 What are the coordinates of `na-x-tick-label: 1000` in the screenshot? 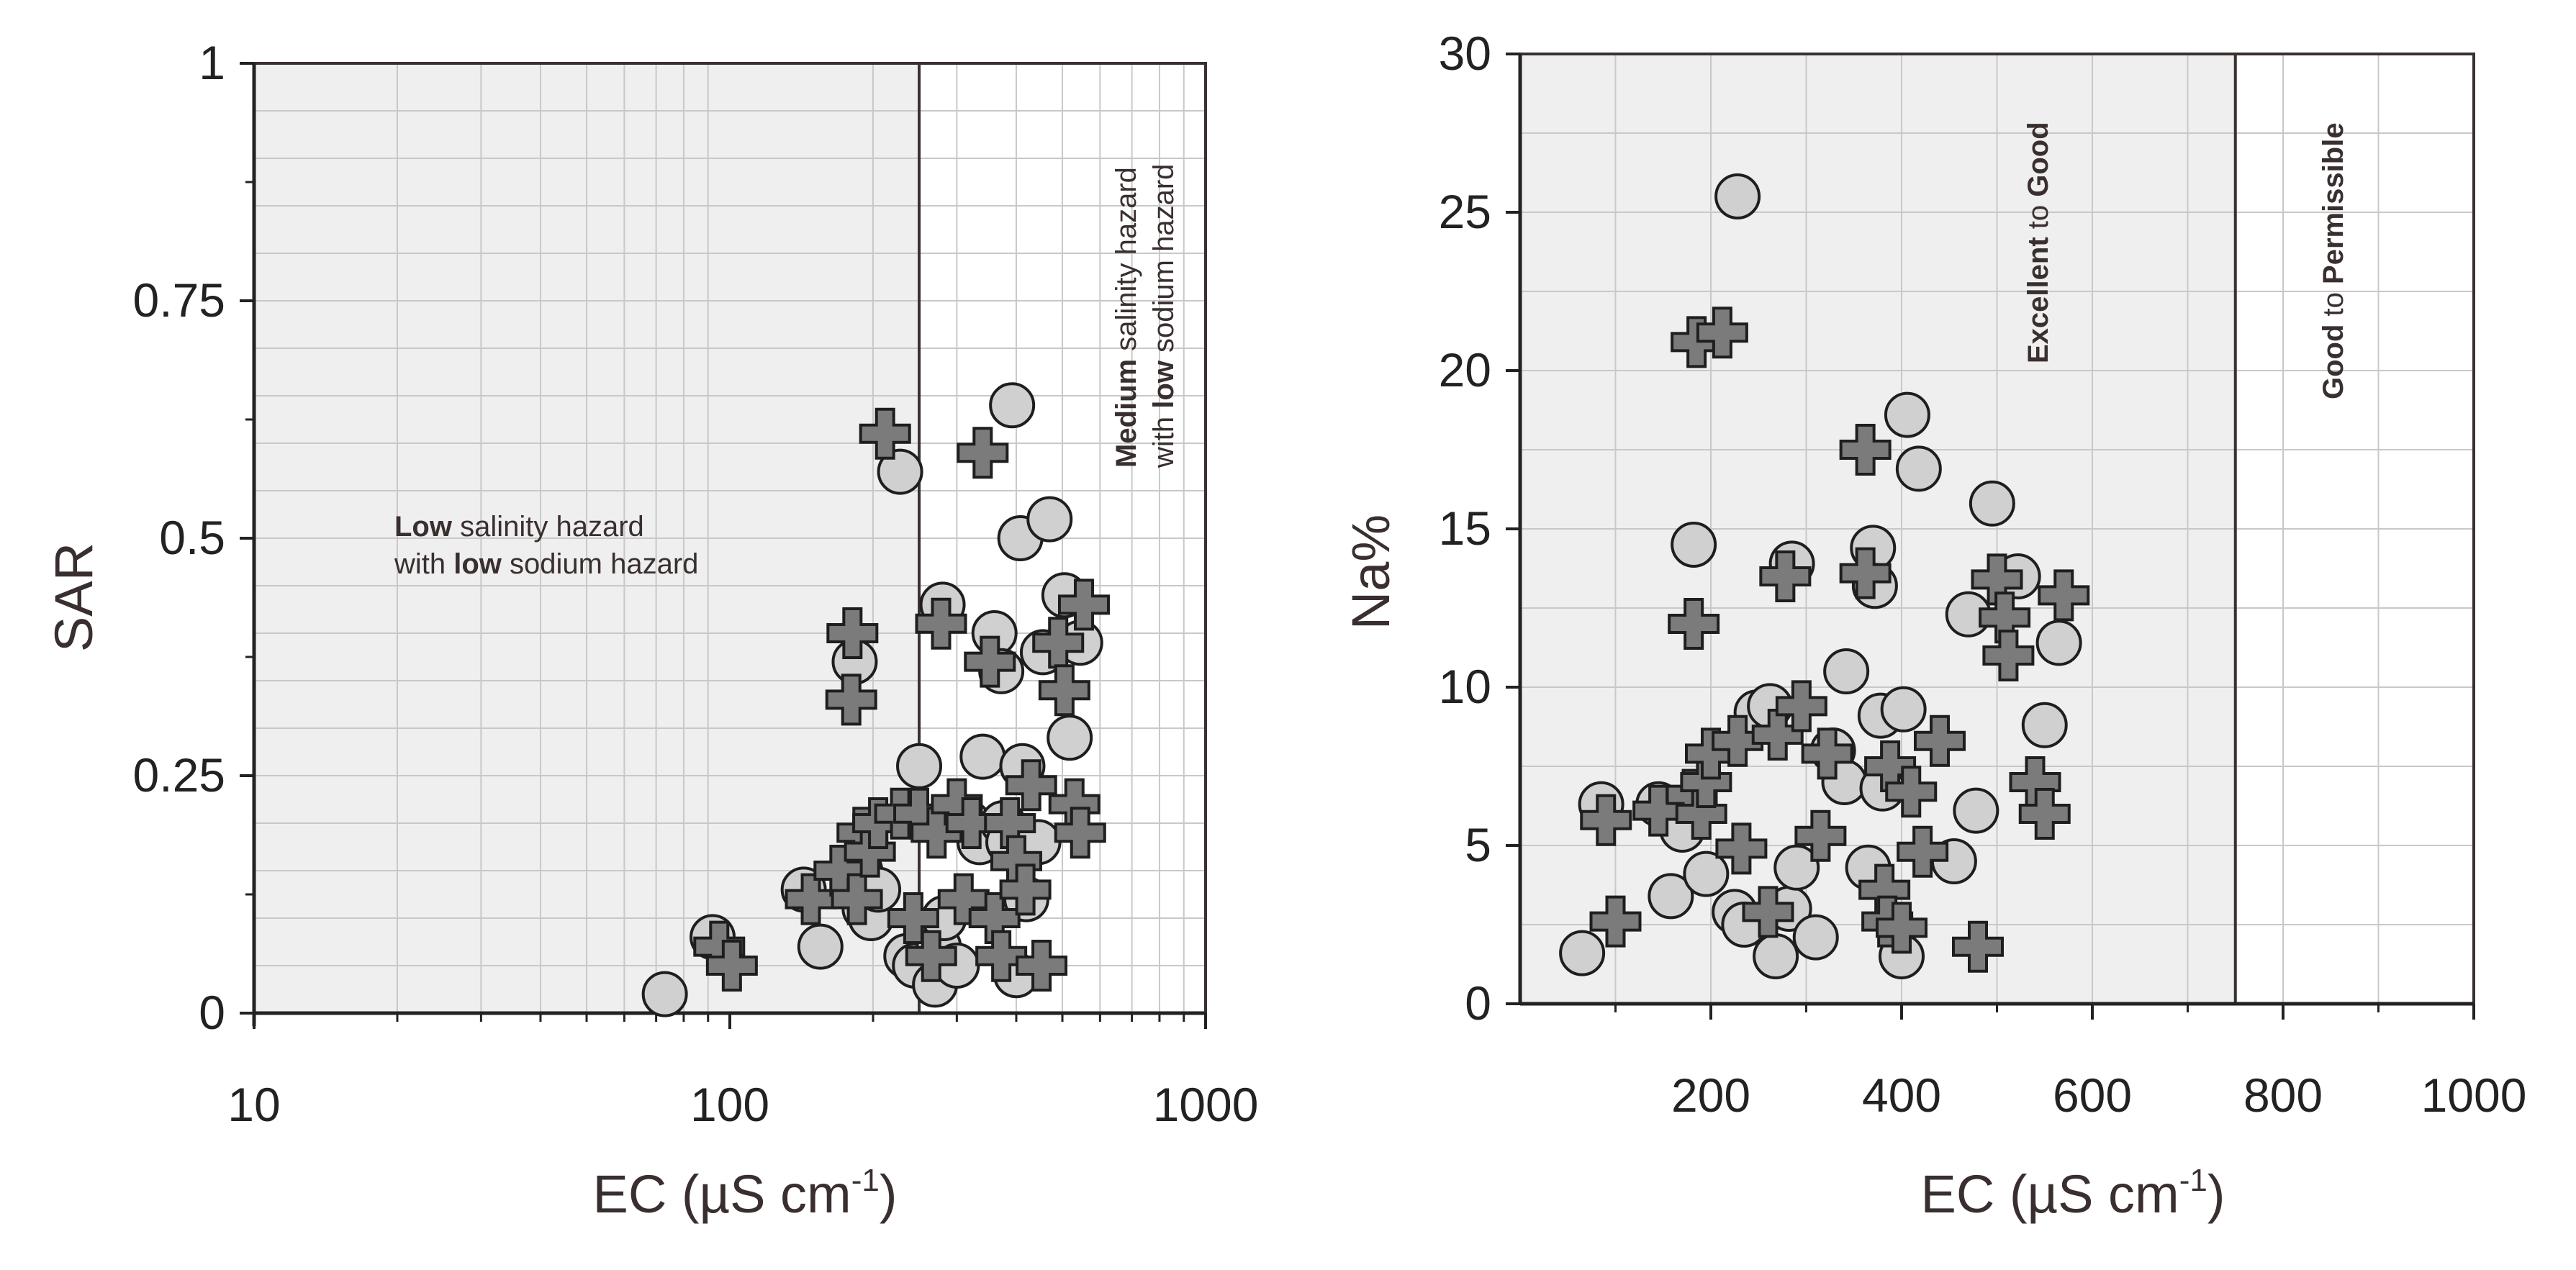 It's located at (2474, 1095).